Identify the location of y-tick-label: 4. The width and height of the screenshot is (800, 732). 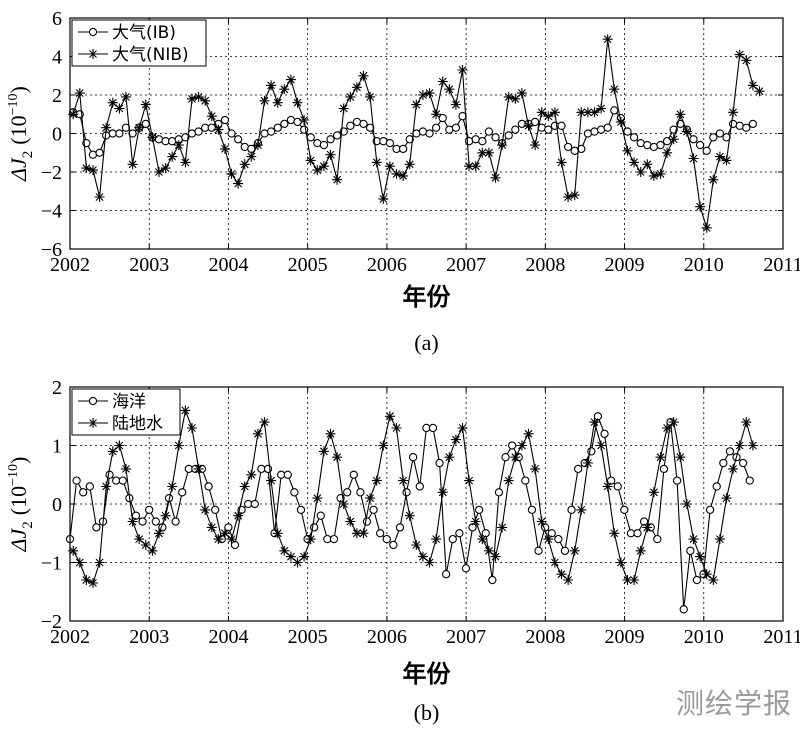
(57, 58).